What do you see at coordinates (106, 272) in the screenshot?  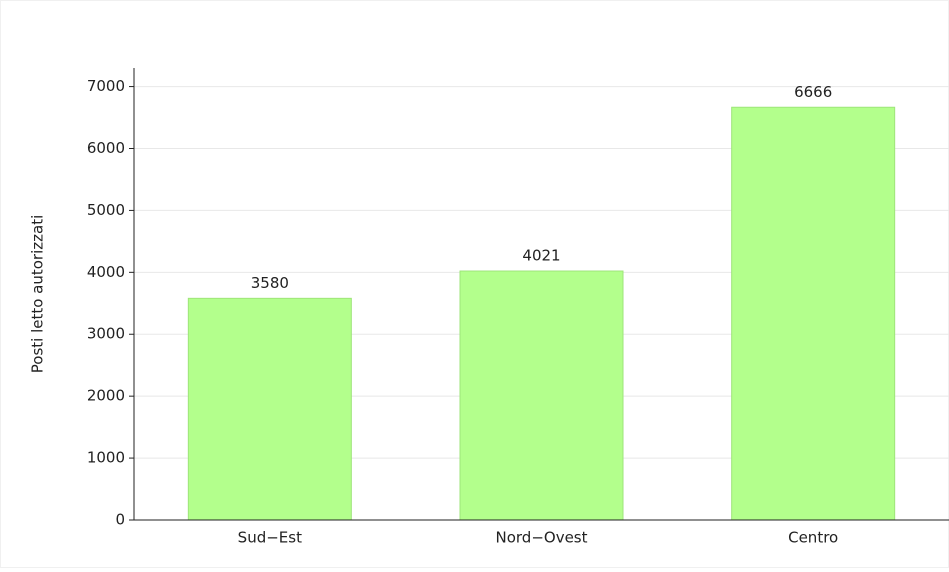 I see `y-tick-label: 4000` at bounding box center [106, 272].